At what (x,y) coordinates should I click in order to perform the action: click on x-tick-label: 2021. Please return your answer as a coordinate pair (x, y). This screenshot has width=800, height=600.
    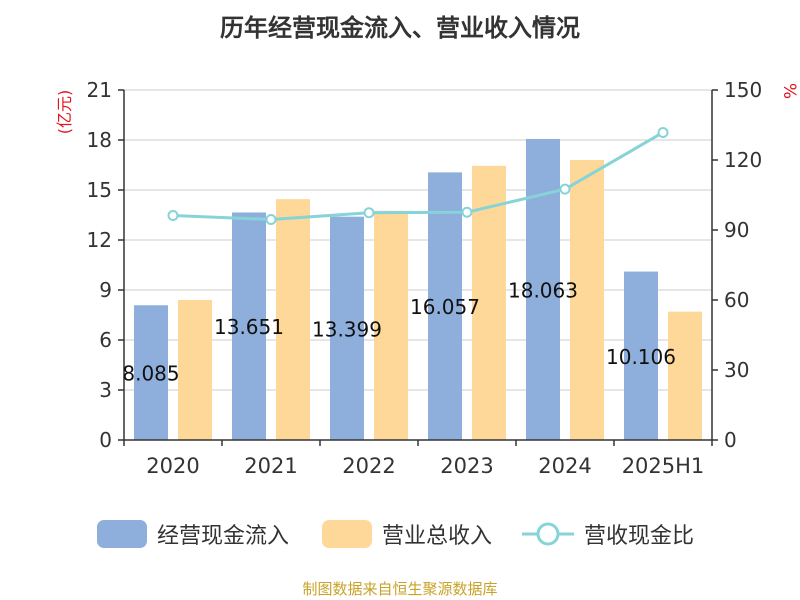
    Looking at the image, I should click on (270, 466).